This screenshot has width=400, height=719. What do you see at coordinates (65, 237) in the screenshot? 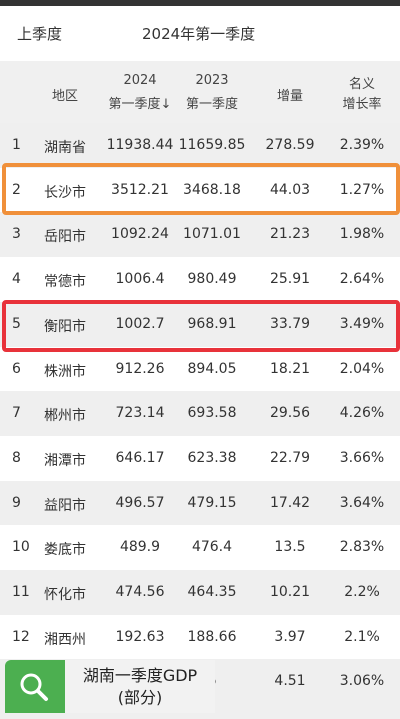
I see `cell: 岳阳市` at bounding box center [65, 237].